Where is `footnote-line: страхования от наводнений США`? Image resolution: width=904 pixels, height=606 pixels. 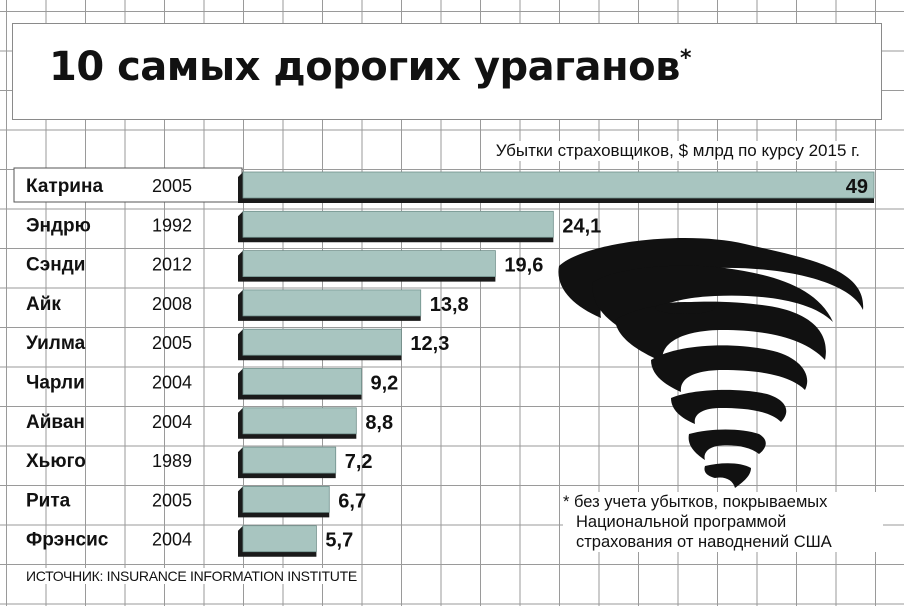
footnote-line: страхования от наводнений США is located at coordinates (704, 542).